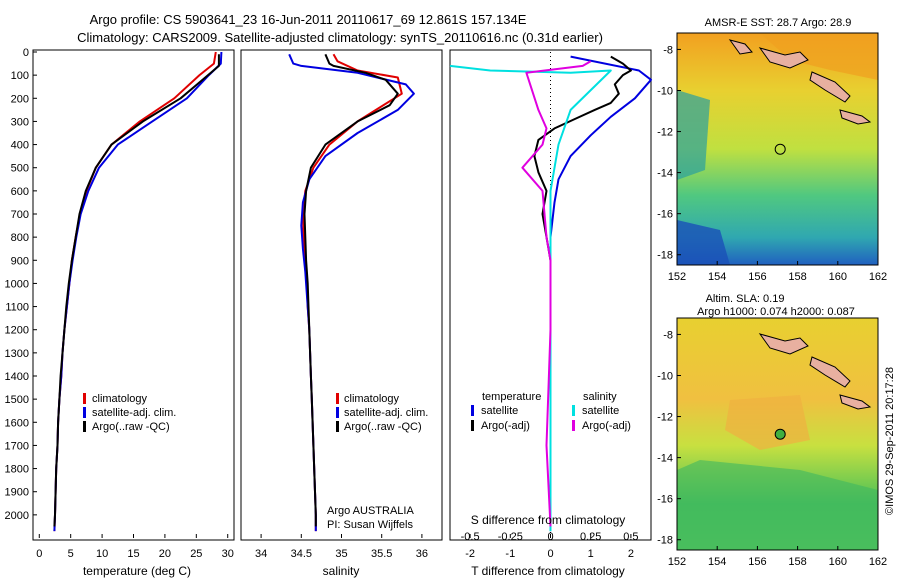 This screenshot has height=580, width=900. Describe the element at coordinates (341, 554) in the screenshot. I see `x-tick-label: 35` at that location.